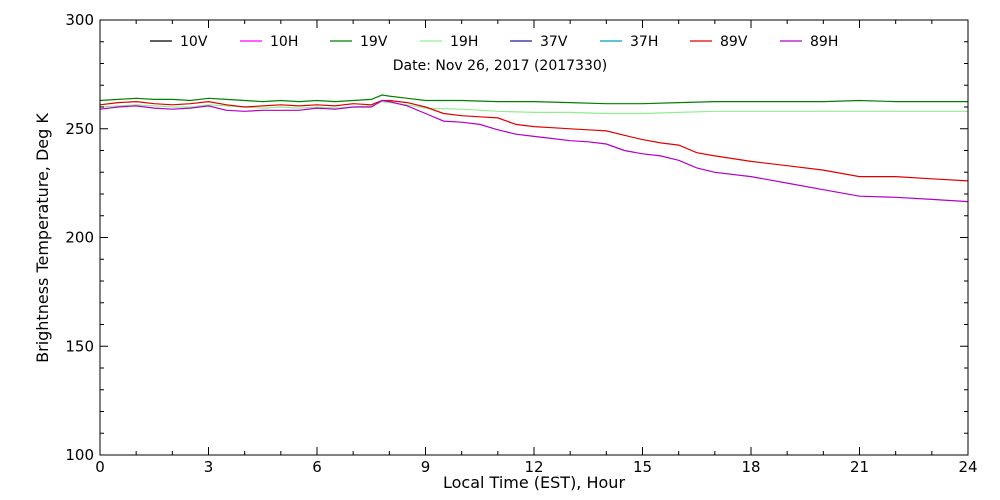  Describe the element at coordinates (534, 140) in the screenshot. I see `series-line-89v` at that location.